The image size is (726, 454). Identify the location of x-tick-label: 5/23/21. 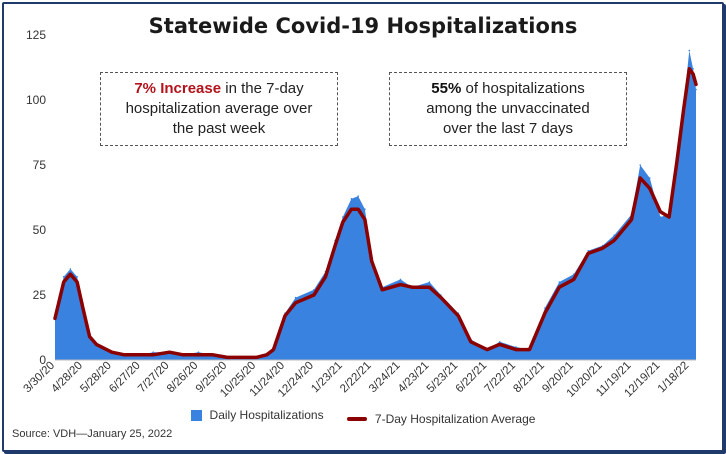
(443, 378).